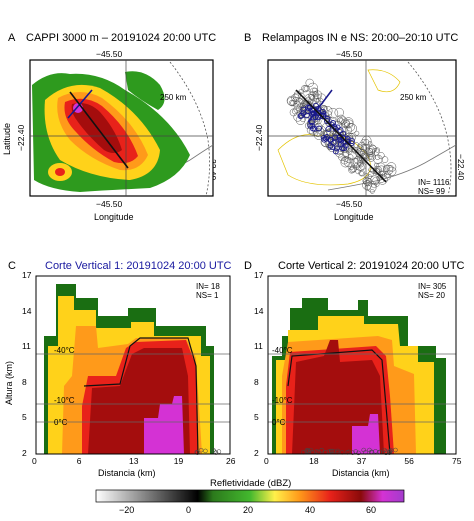  Describe the element at coordinates (189, 510) in the screenshot. I see `colorbar-tick-2: 0` at that location.